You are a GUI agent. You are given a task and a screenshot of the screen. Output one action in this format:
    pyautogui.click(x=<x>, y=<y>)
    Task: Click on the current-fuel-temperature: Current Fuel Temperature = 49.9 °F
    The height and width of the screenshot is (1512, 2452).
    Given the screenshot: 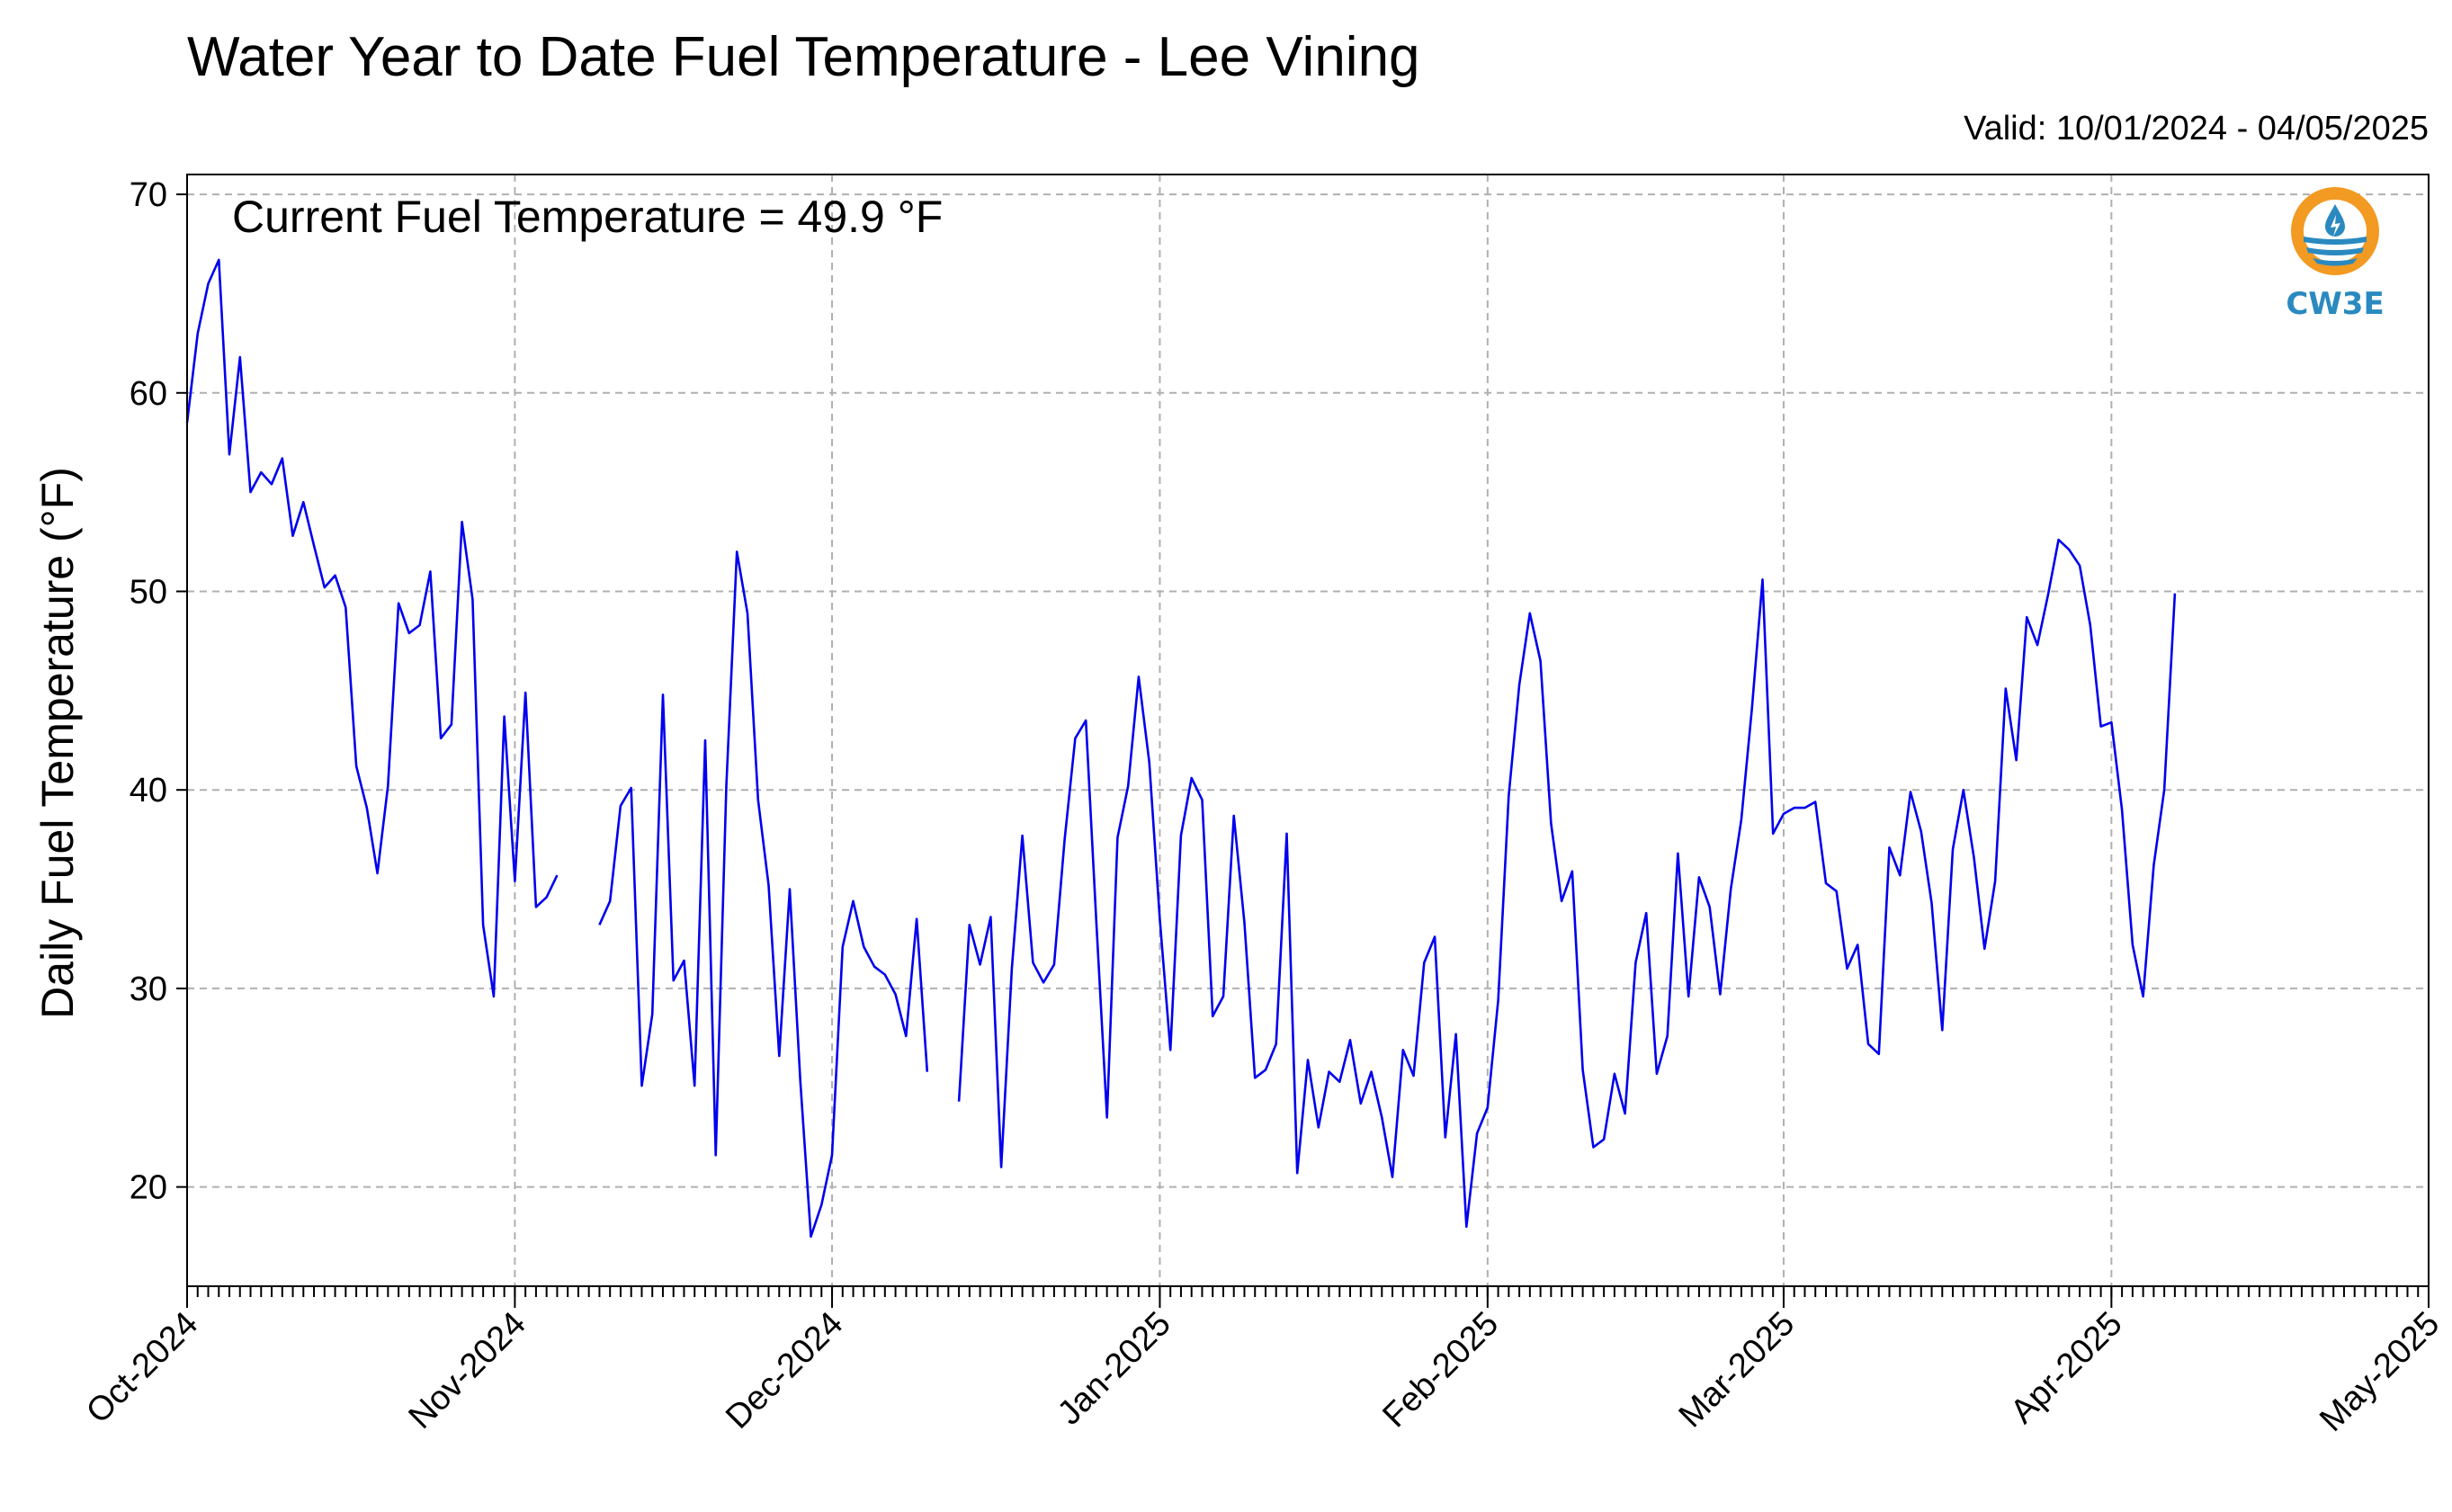 What is the action you would take?
    pyautogui.click(x=588, y=217)
    